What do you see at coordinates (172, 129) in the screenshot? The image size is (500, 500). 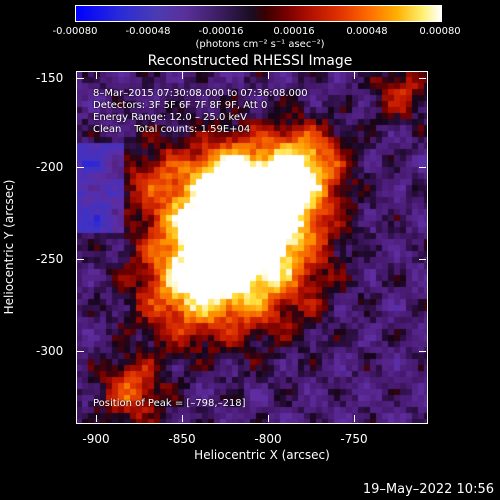 I see `clean-counts-label: Clean Total counts: 1.59E+04` at bounding box center [172, 129].